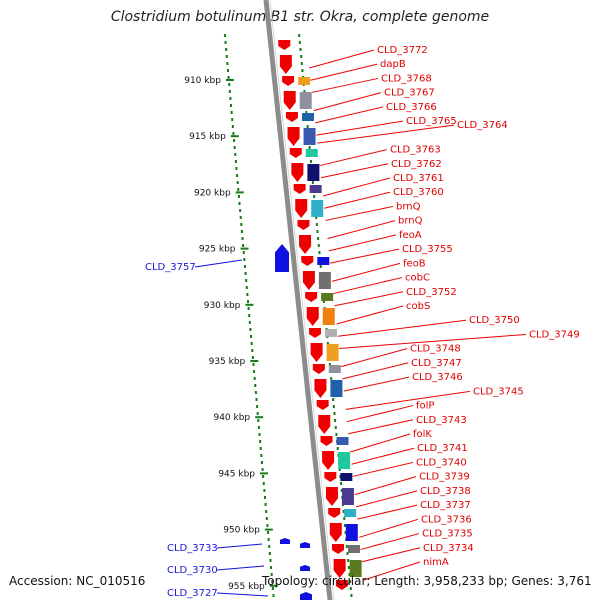 This screenshot has height=600, width=600. Describe the element at coordinates (236, 474) in the screenshot. I see `tick-label: 945 kbp` at that location.